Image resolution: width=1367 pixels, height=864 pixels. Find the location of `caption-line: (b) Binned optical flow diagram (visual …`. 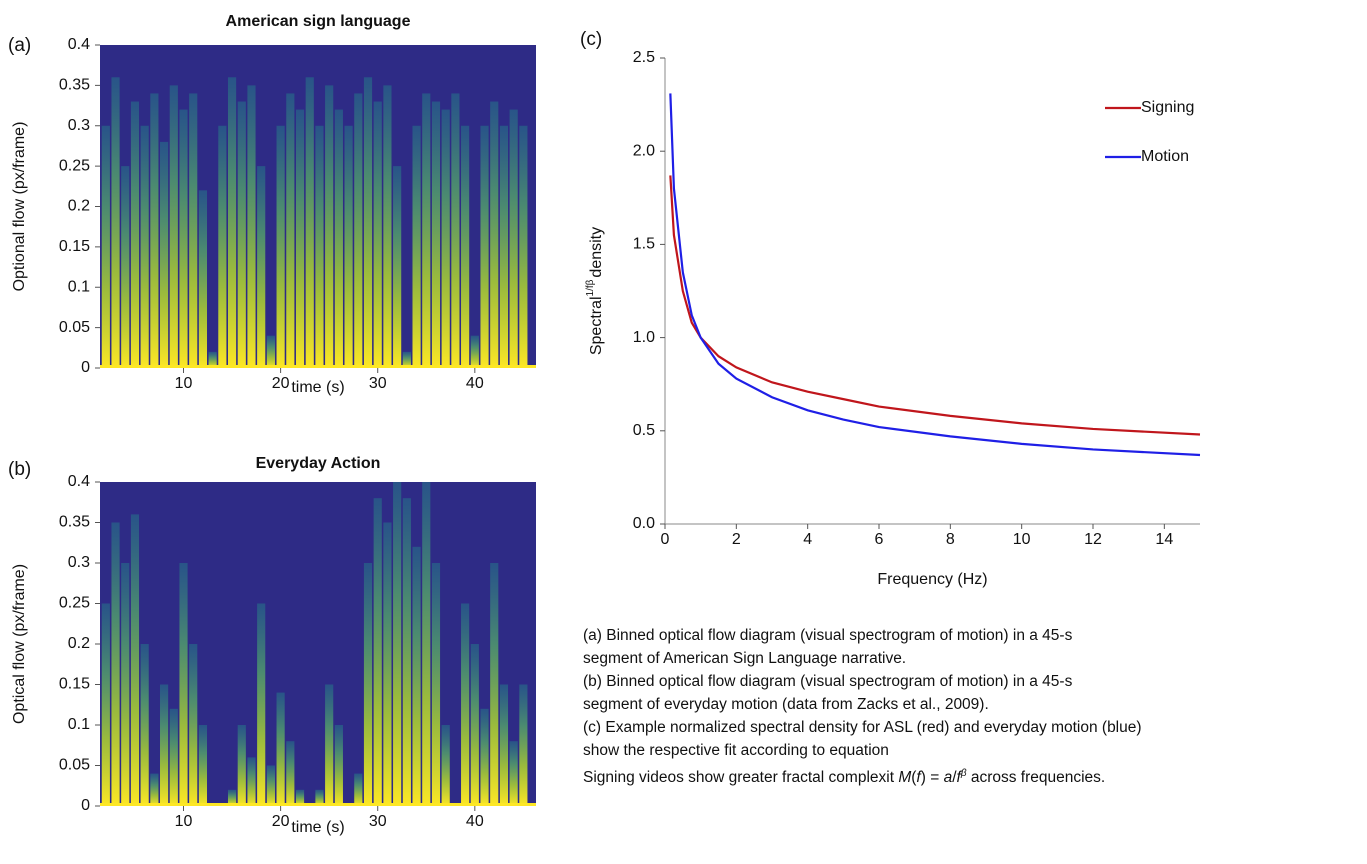

caption-line: (b) Binned optical flow diagram (visual … is located at coordinates (828, 681).